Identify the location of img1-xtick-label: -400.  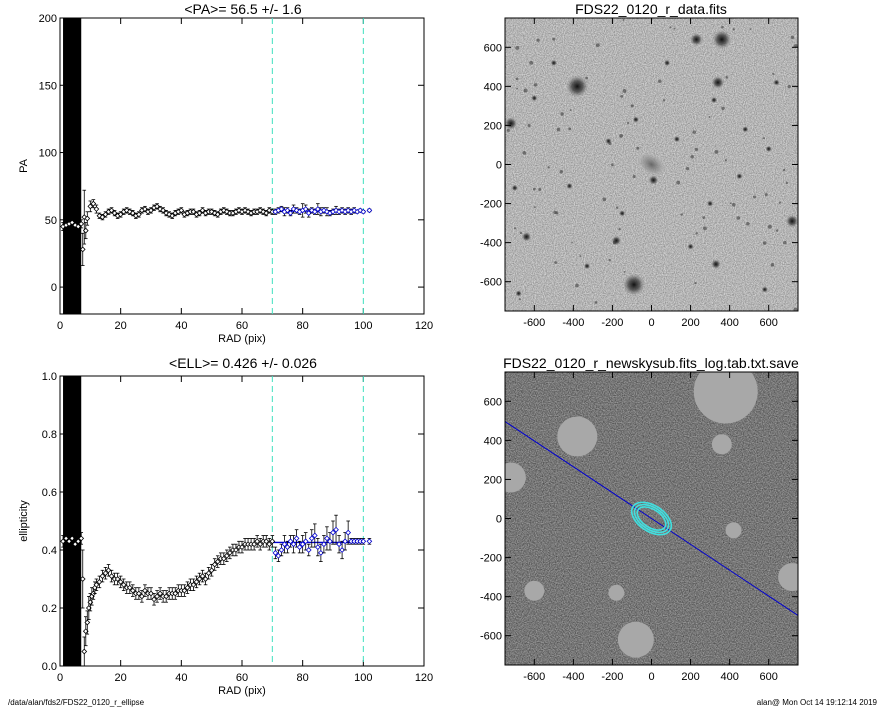
(573, 323).